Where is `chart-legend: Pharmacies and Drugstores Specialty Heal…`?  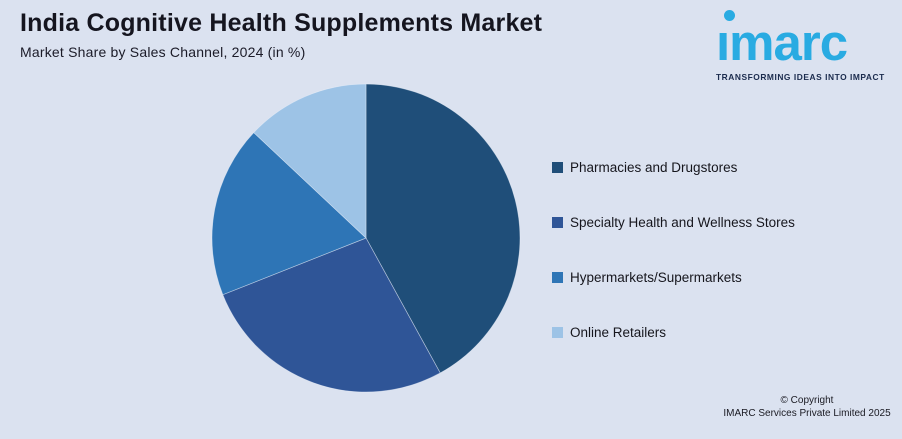 chart-legend: Pharmacies and Drugstores Specialty Heal… is located at coordinates (673, 266).